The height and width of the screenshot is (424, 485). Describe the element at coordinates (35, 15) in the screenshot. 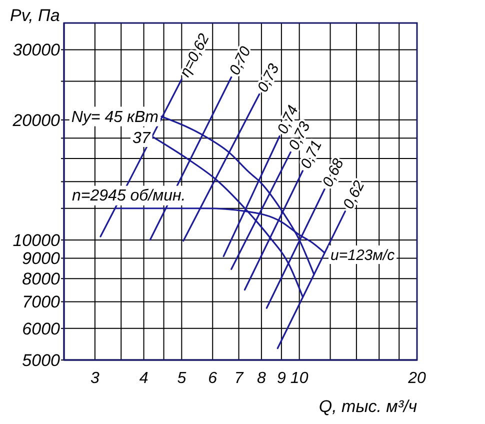

I see `y-axis-title: Pv, Па` at that location.